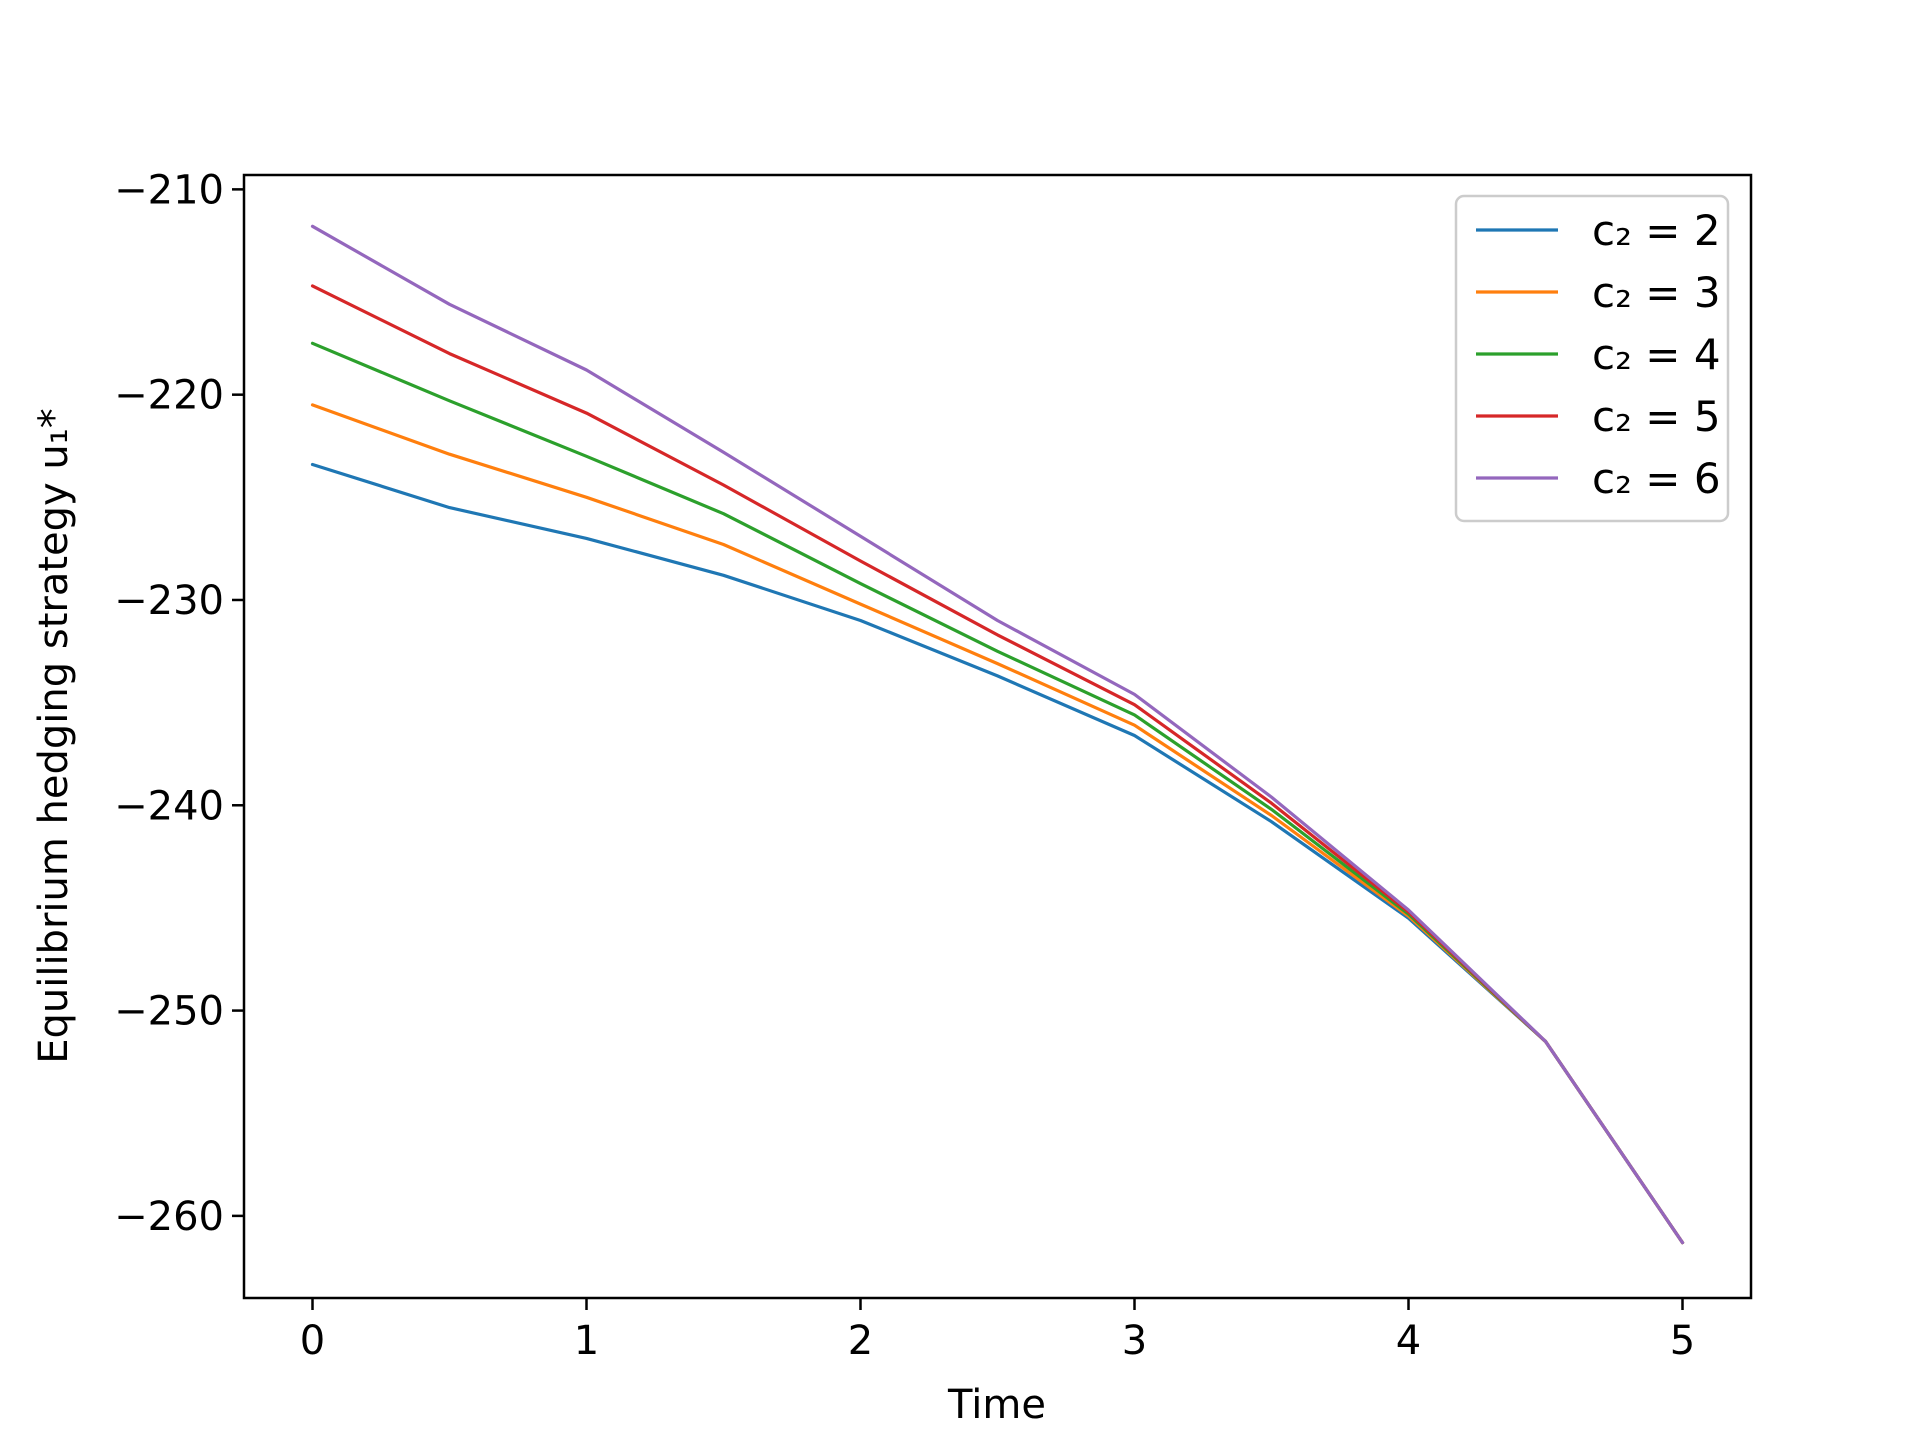 This screenshot has height=1440, width=1920. Describe the element at coordinates (179, 703) in the screenshot. I see `y-axis: −210 −220 −230 −240 −250 −260` at that location.